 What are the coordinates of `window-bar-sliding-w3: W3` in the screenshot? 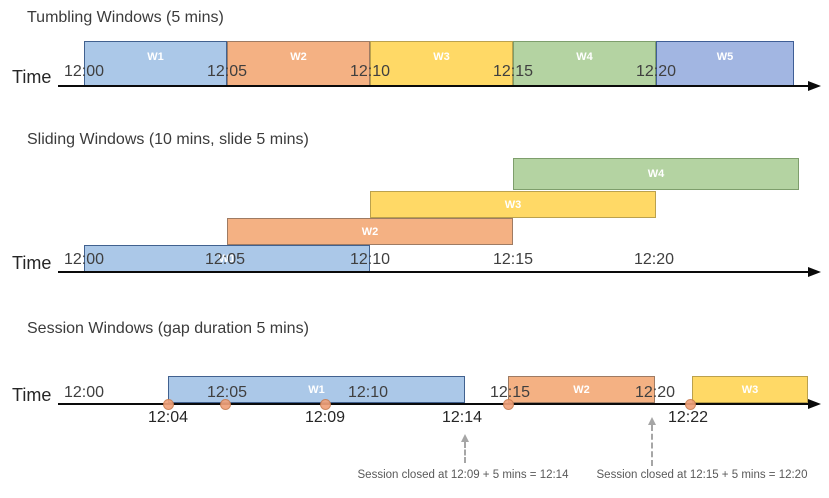 It's located at (513, 204).